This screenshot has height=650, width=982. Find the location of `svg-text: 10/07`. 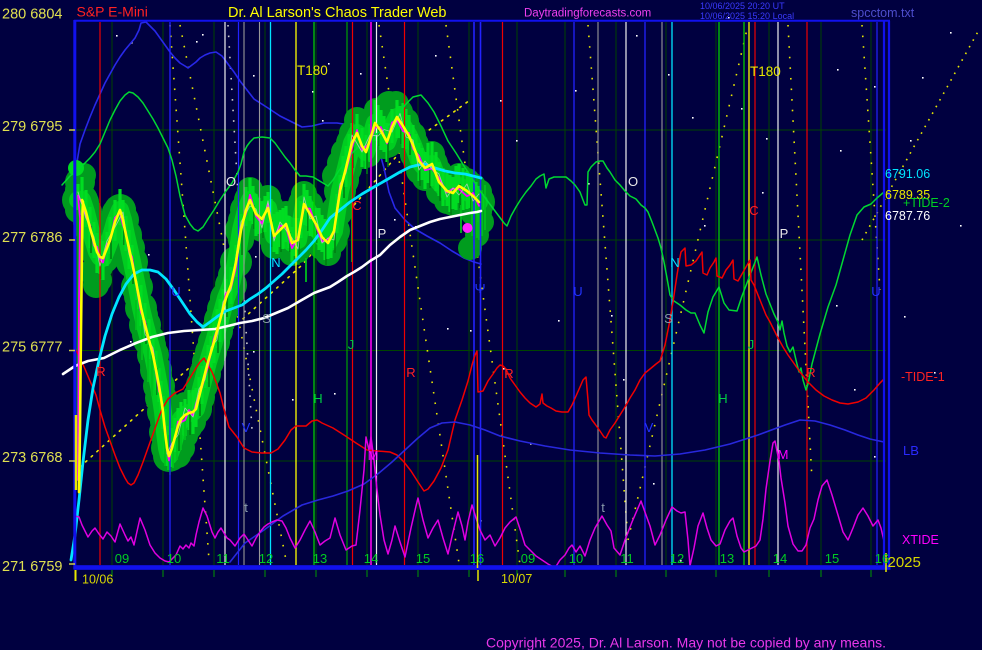

svg-text: 10/07 is located at coordinates (516, 579).